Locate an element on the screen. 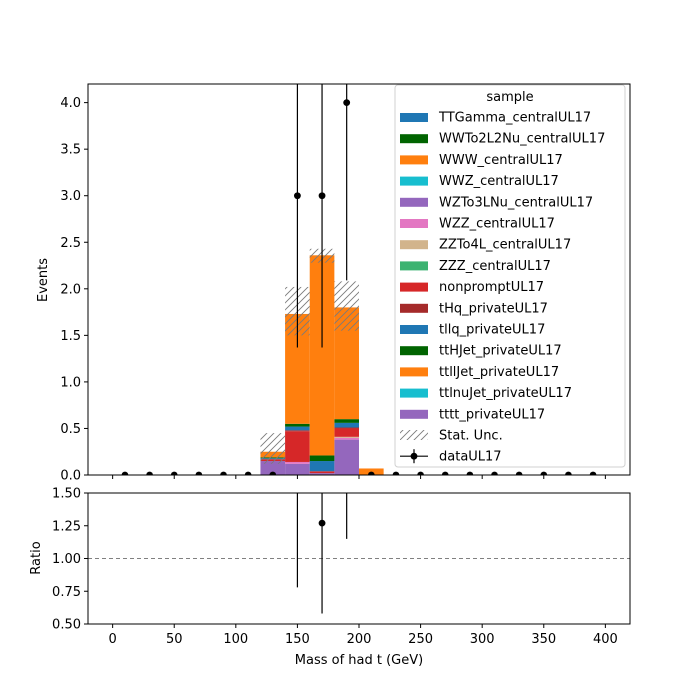 This screenshot has height=700, width=700. legend-label-12: ttllJet_privateUL17 is located at coordinates (499, 372).